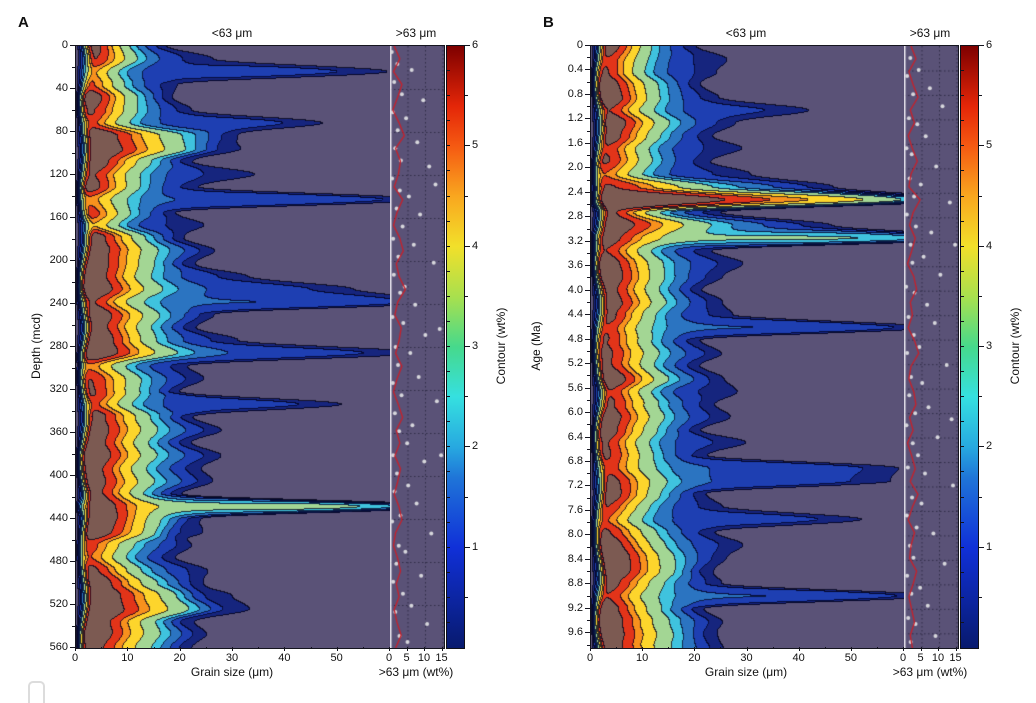 Image resolution: width=1036 pixels, height=703 pixels. What do you see at coordinates (938, 658) in the screenshot?
I see `strip-tick-label: 10` at bounding box center [938, 658].